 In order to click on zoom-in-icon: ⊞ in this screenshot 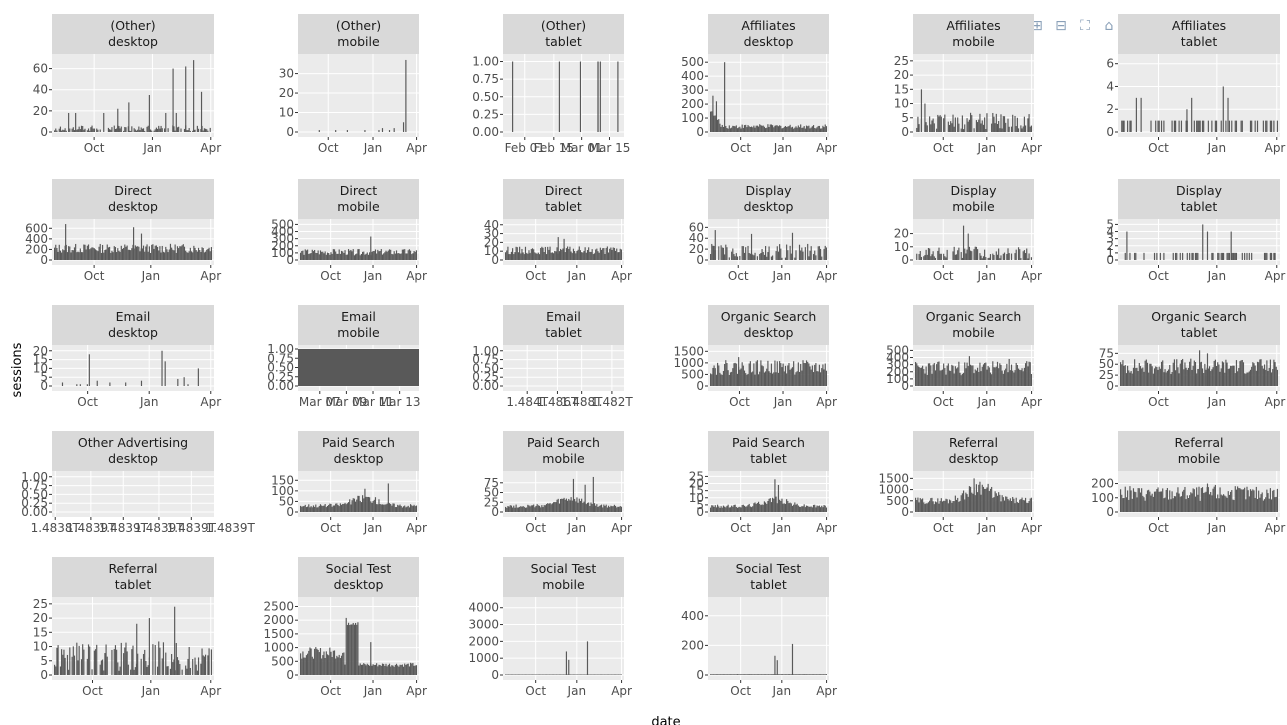, I will do `click(1037, 26)`.